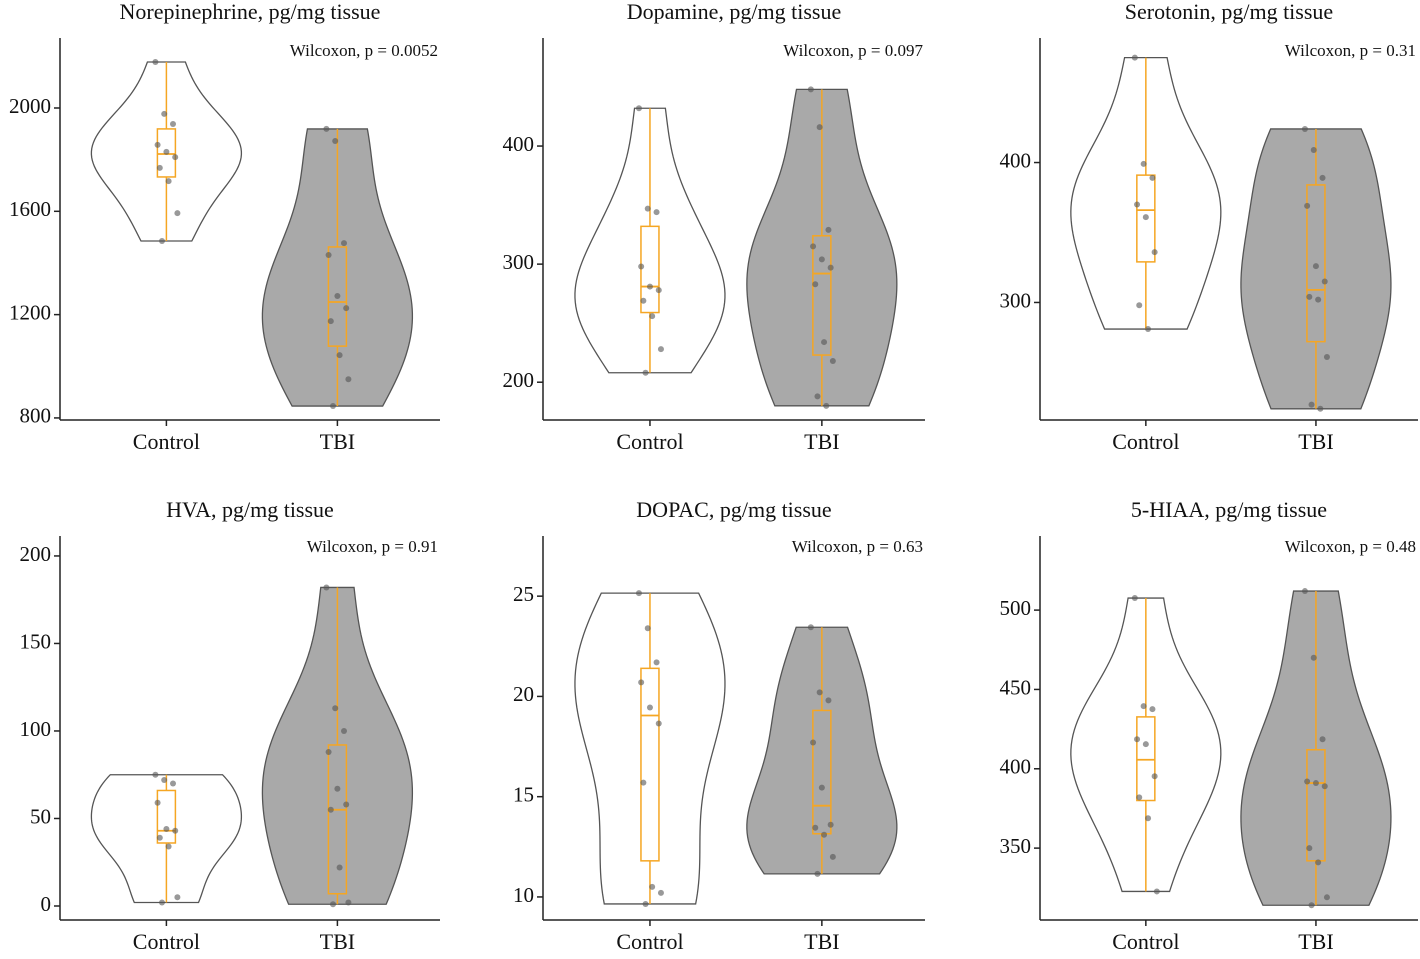  Describe the element at coordinates (853, 50) in the screenshot. I see `annotation: Wilcoxon, p = 0.097` at that location.